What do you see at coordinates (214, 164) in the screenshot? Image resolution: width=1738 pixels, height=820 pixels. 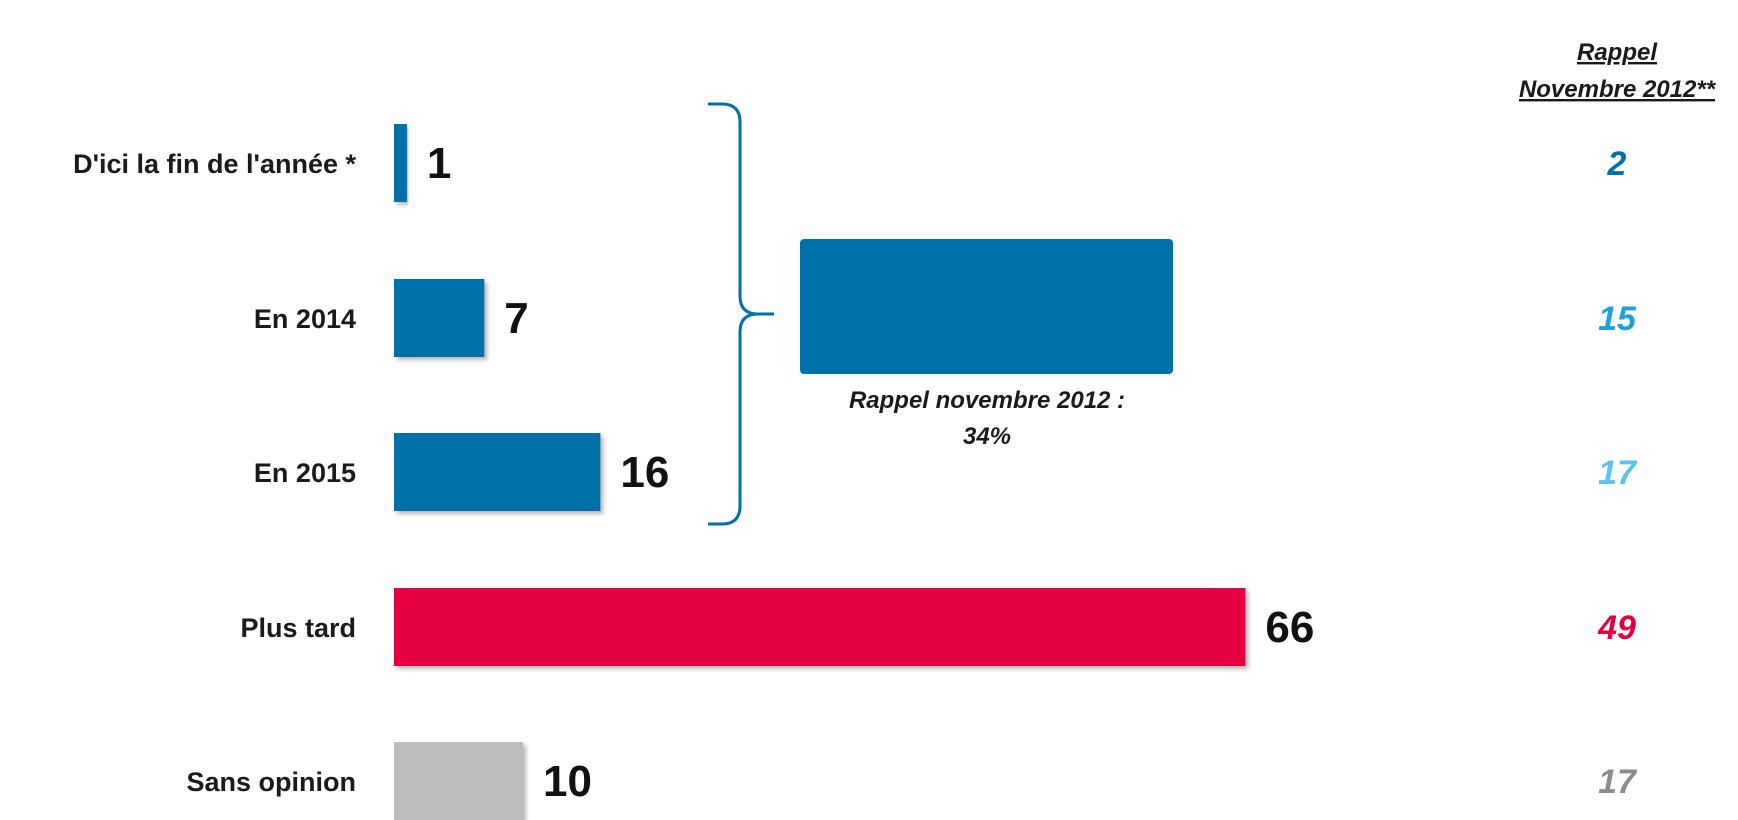 I see `category-label-row-0: D'ici la fin de l'année *` at bounding box center [214, 164].